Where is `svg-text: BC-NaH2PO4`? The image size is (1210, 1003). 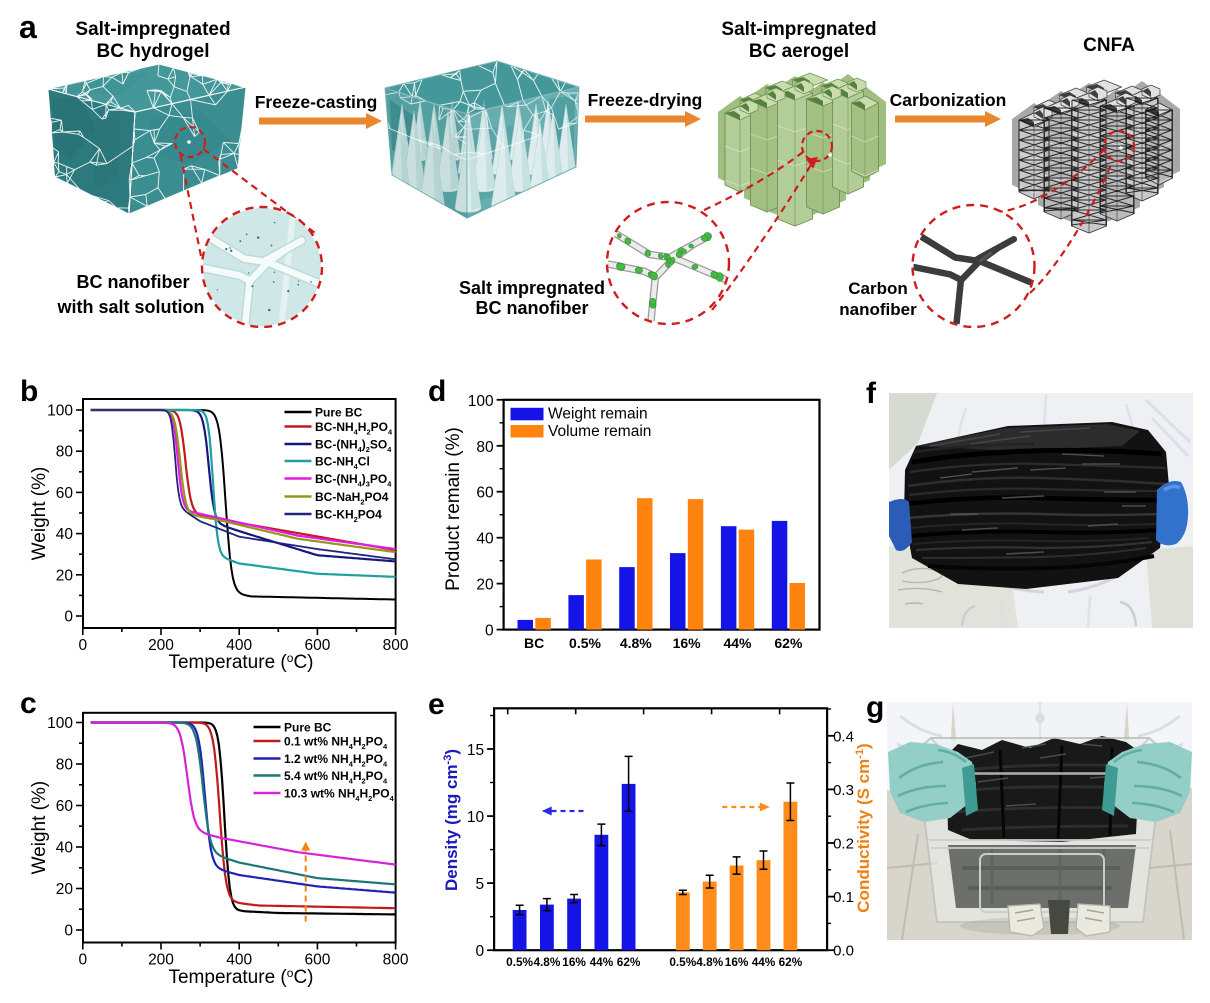
svg-text: BC-NaH2PO4 is located at coordinates (352, 498).